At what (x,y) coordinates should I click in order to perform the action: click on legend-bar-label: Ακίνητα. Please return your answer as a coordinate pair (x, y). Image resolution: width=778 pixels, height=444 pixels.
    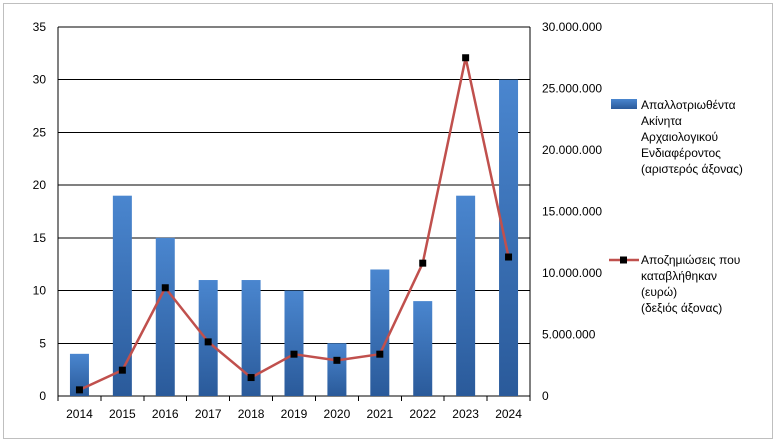
    Looking at the image, I should click on (661, 121).